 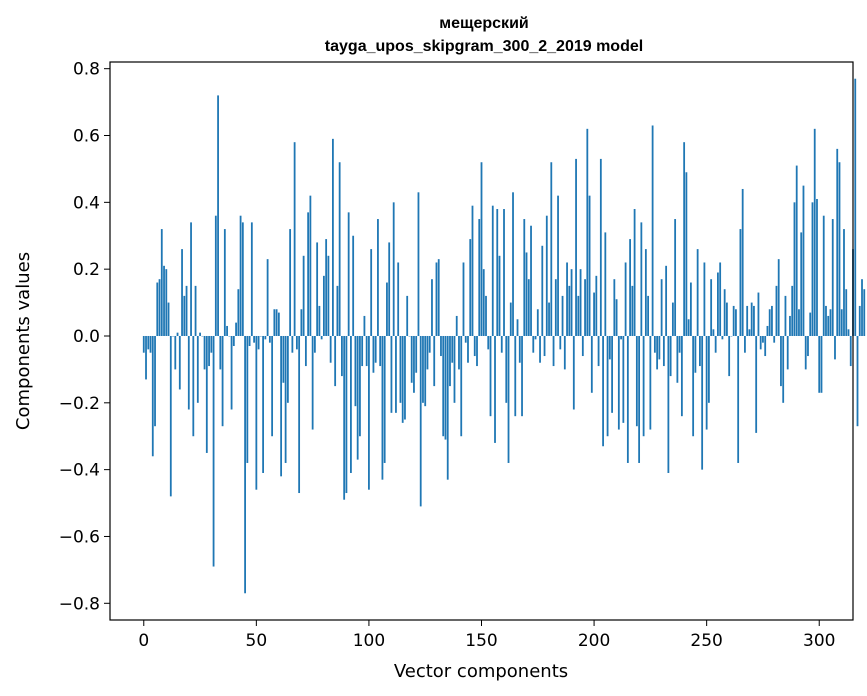 What do you see at coordinates (86, 70) in the screenshot?
I see `y-tick-label: 0.8` at bounding box center [86, 70].